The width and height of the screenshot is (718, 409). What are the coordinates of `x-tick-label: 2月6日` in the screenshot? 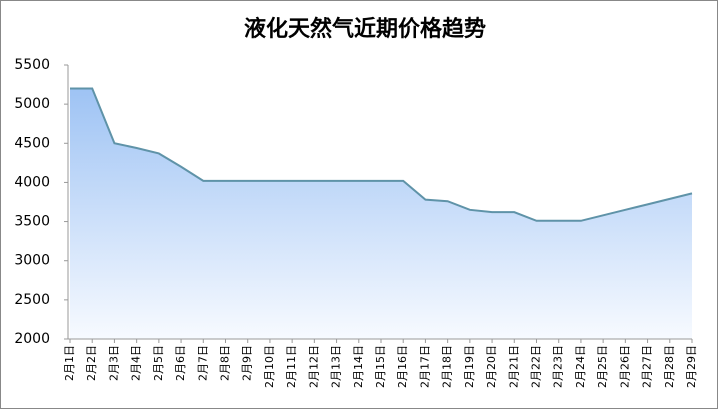 It's located at (180, 363).